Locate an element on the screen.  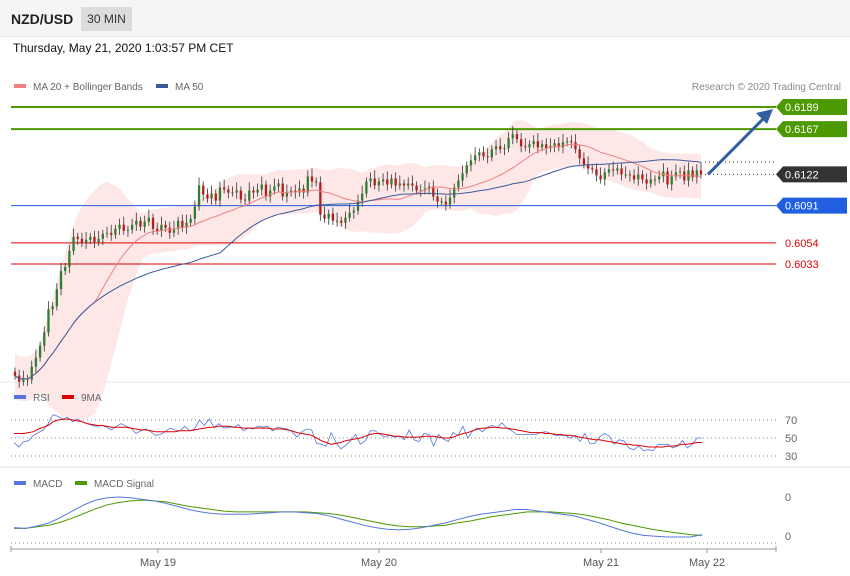
forecast-arrow-shaft is located at coordinates (737, 145).